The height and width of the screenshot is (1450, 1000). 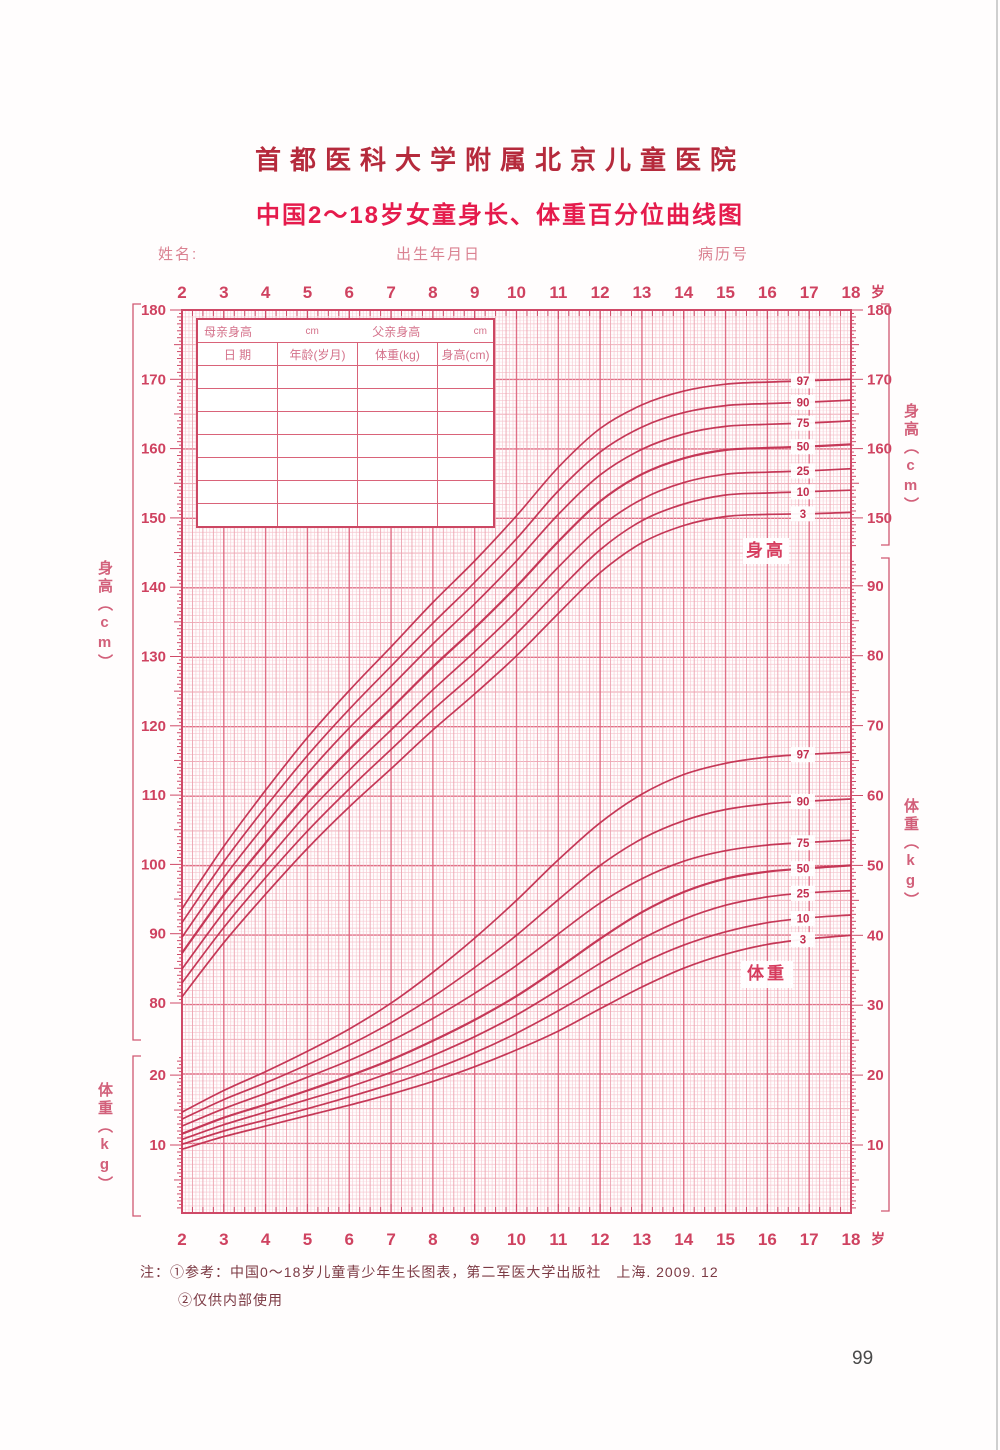 What do you see at coordinates (879, 310) in the screenshot?
I see `svg-text: 180` at bounding box center [879, 310].